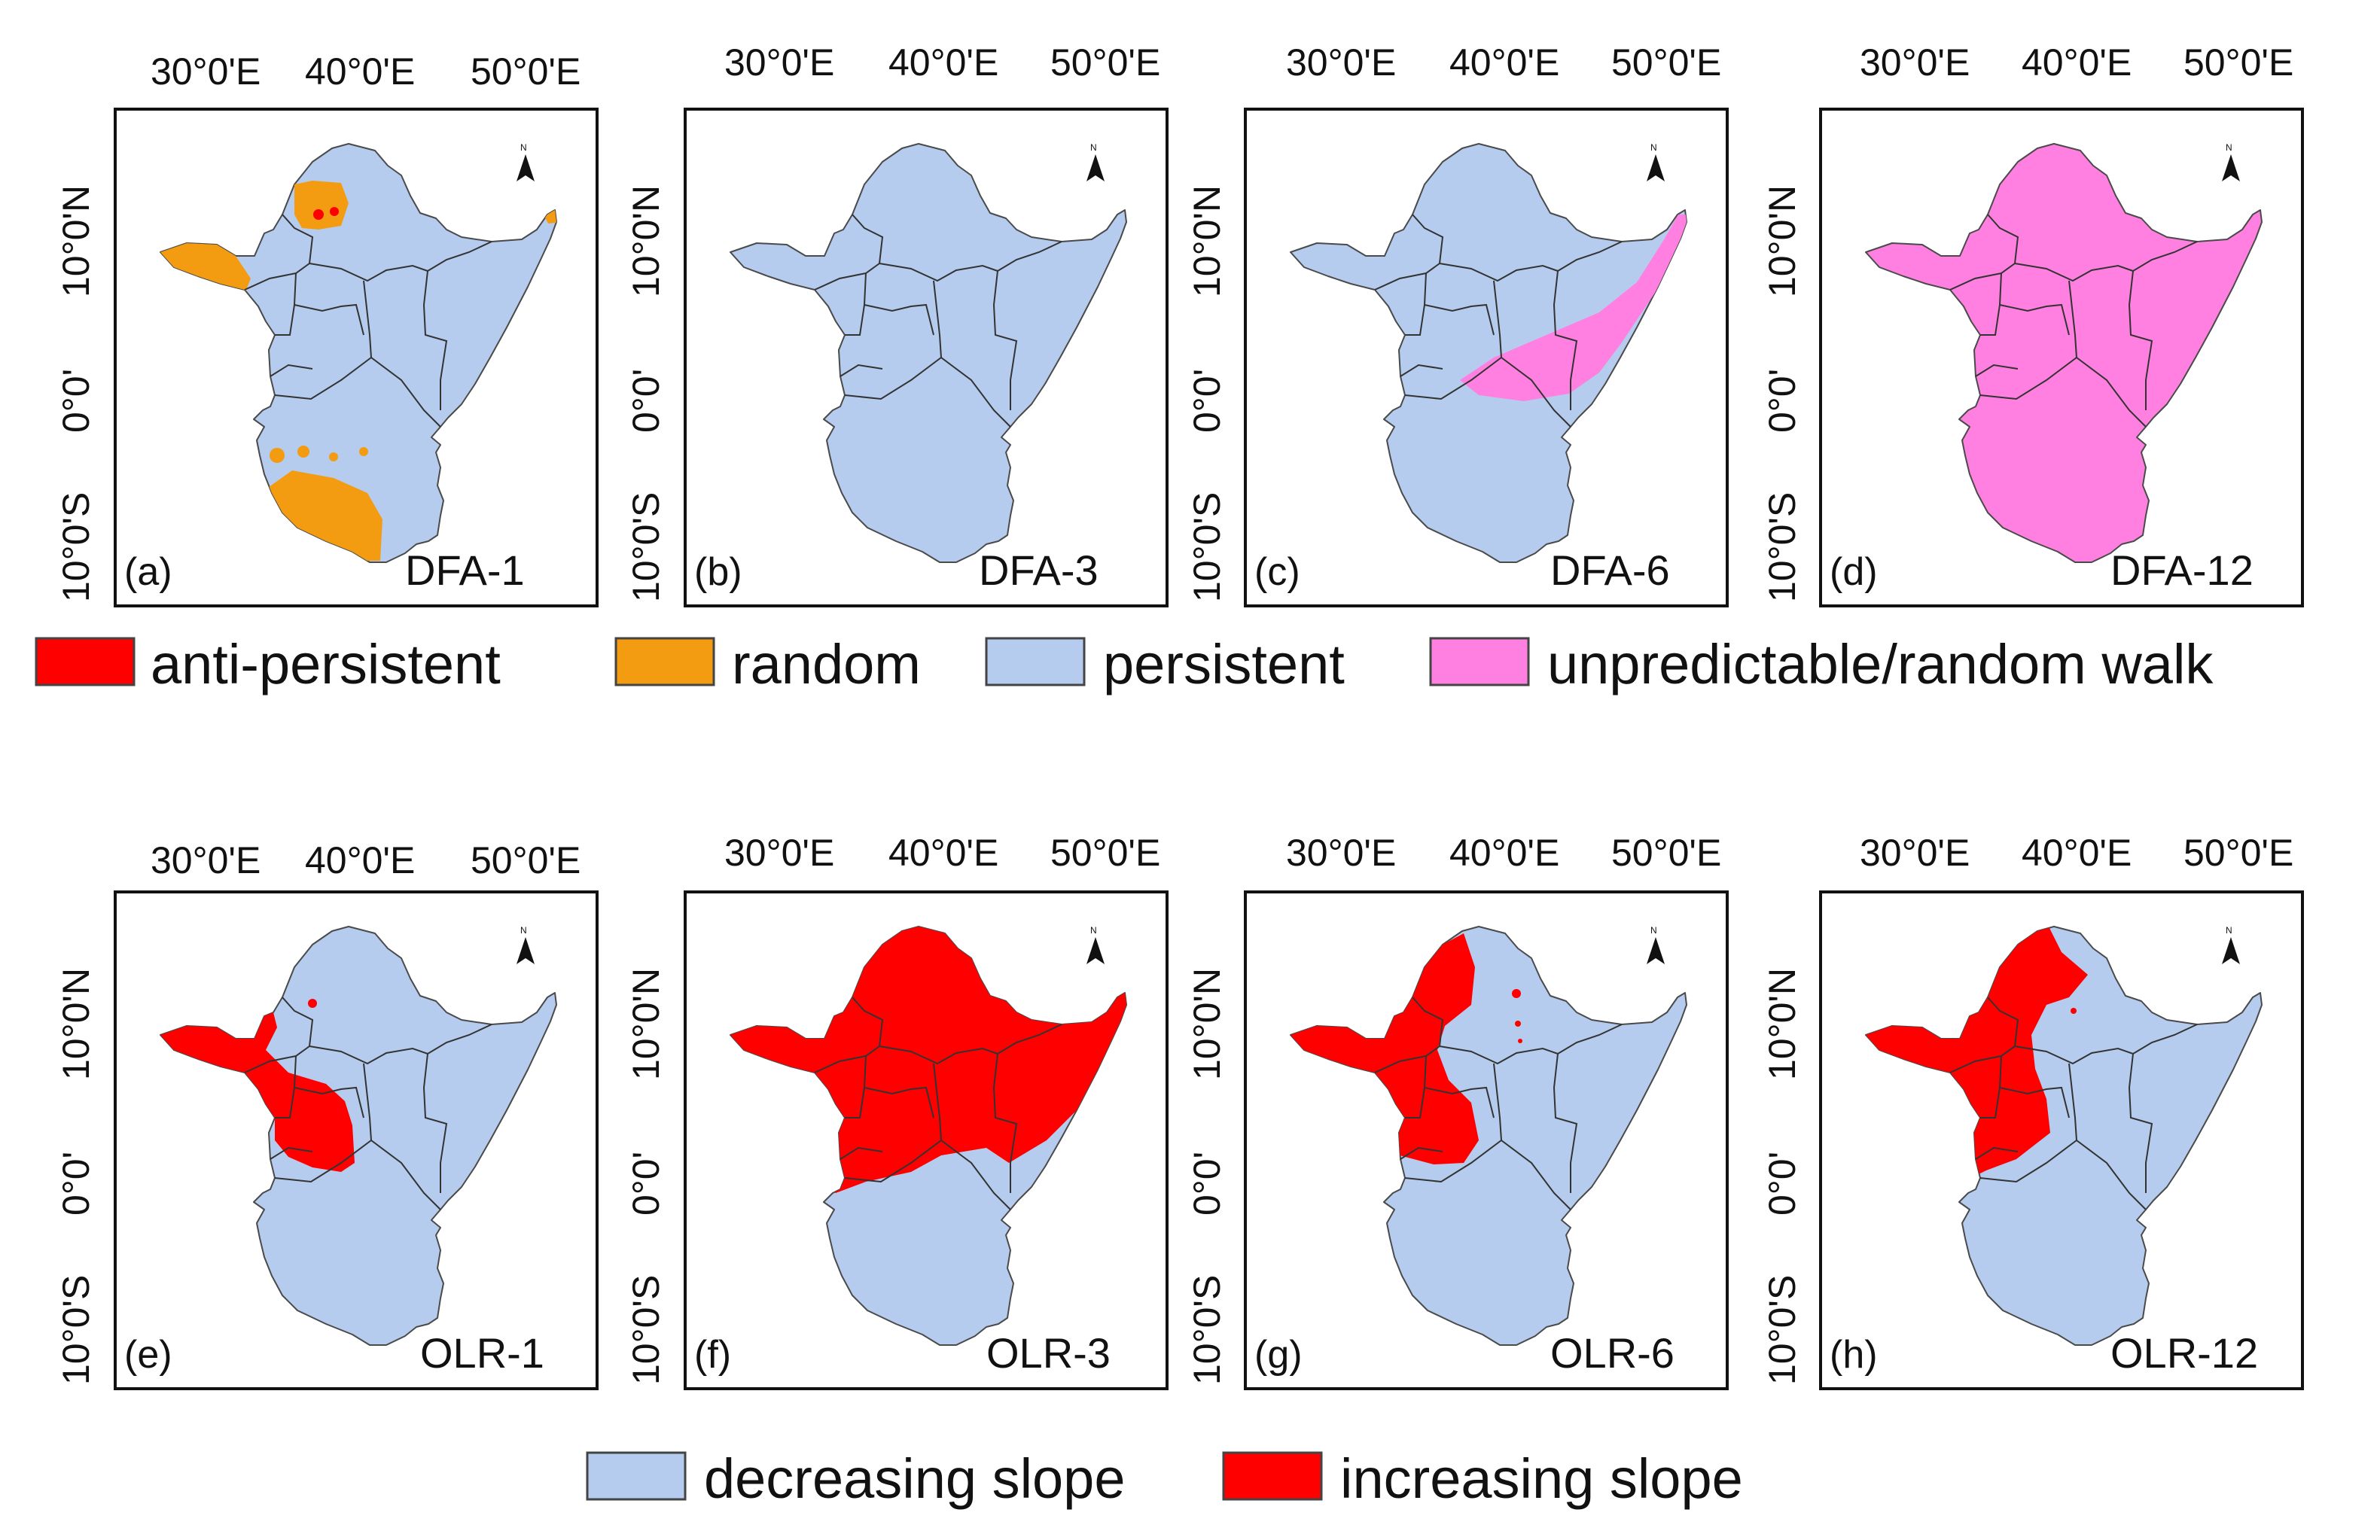 This screenshot has height=1540, width=2380. Describe the element at coordinates (1486, 1140) in the screenshot. I see `panel-g: N (g) OLR-6` at that location.